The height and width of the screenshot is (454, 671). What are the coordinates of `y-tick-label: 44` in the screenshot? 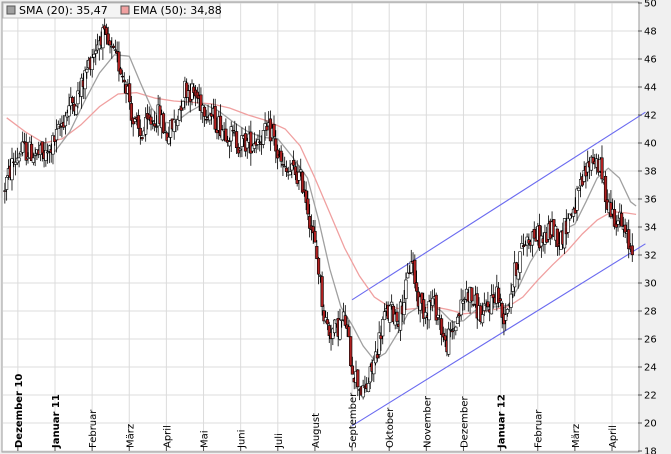 It's located at (650, 88).